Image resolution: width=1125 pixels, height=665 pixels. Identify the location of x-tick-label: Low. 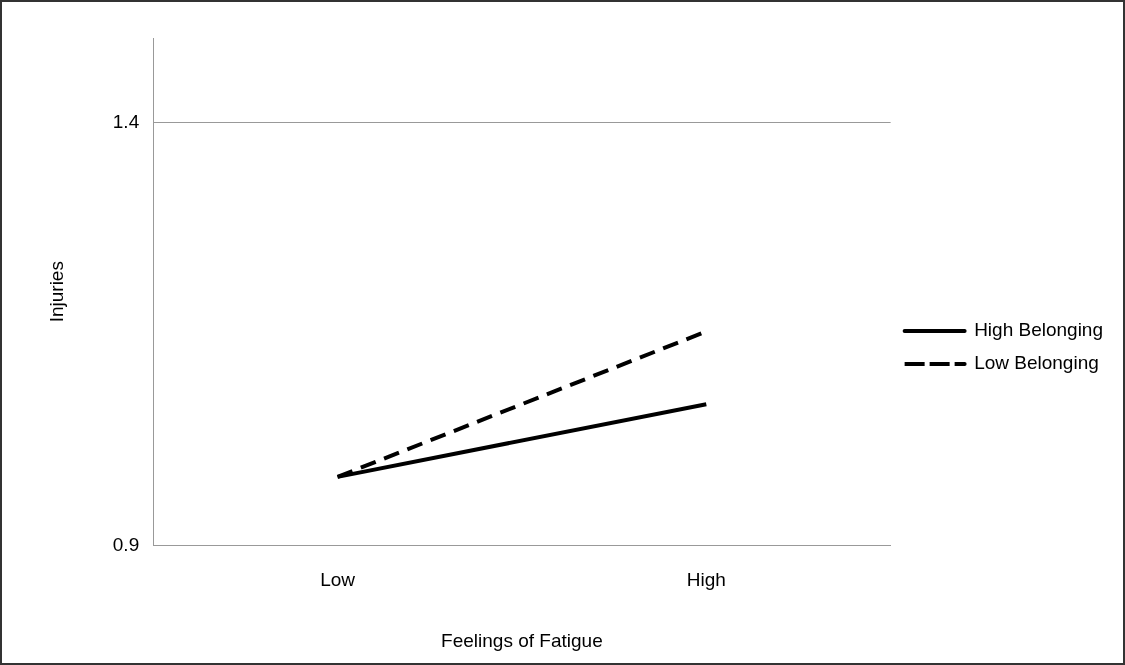
(338, 580).